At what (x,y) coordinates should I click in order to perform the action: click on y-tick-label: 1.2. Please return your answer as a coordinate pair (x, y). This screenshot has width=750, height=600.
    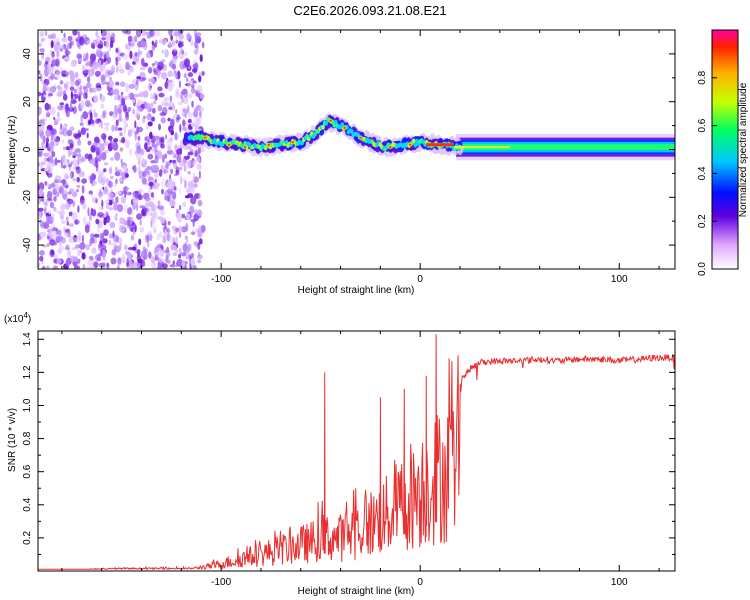
    Looking at the image, I should click on (27, 372).